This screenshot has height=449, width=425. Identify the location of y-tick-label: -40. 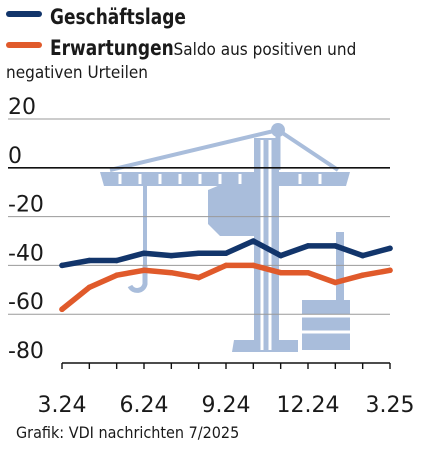
(26, 253).